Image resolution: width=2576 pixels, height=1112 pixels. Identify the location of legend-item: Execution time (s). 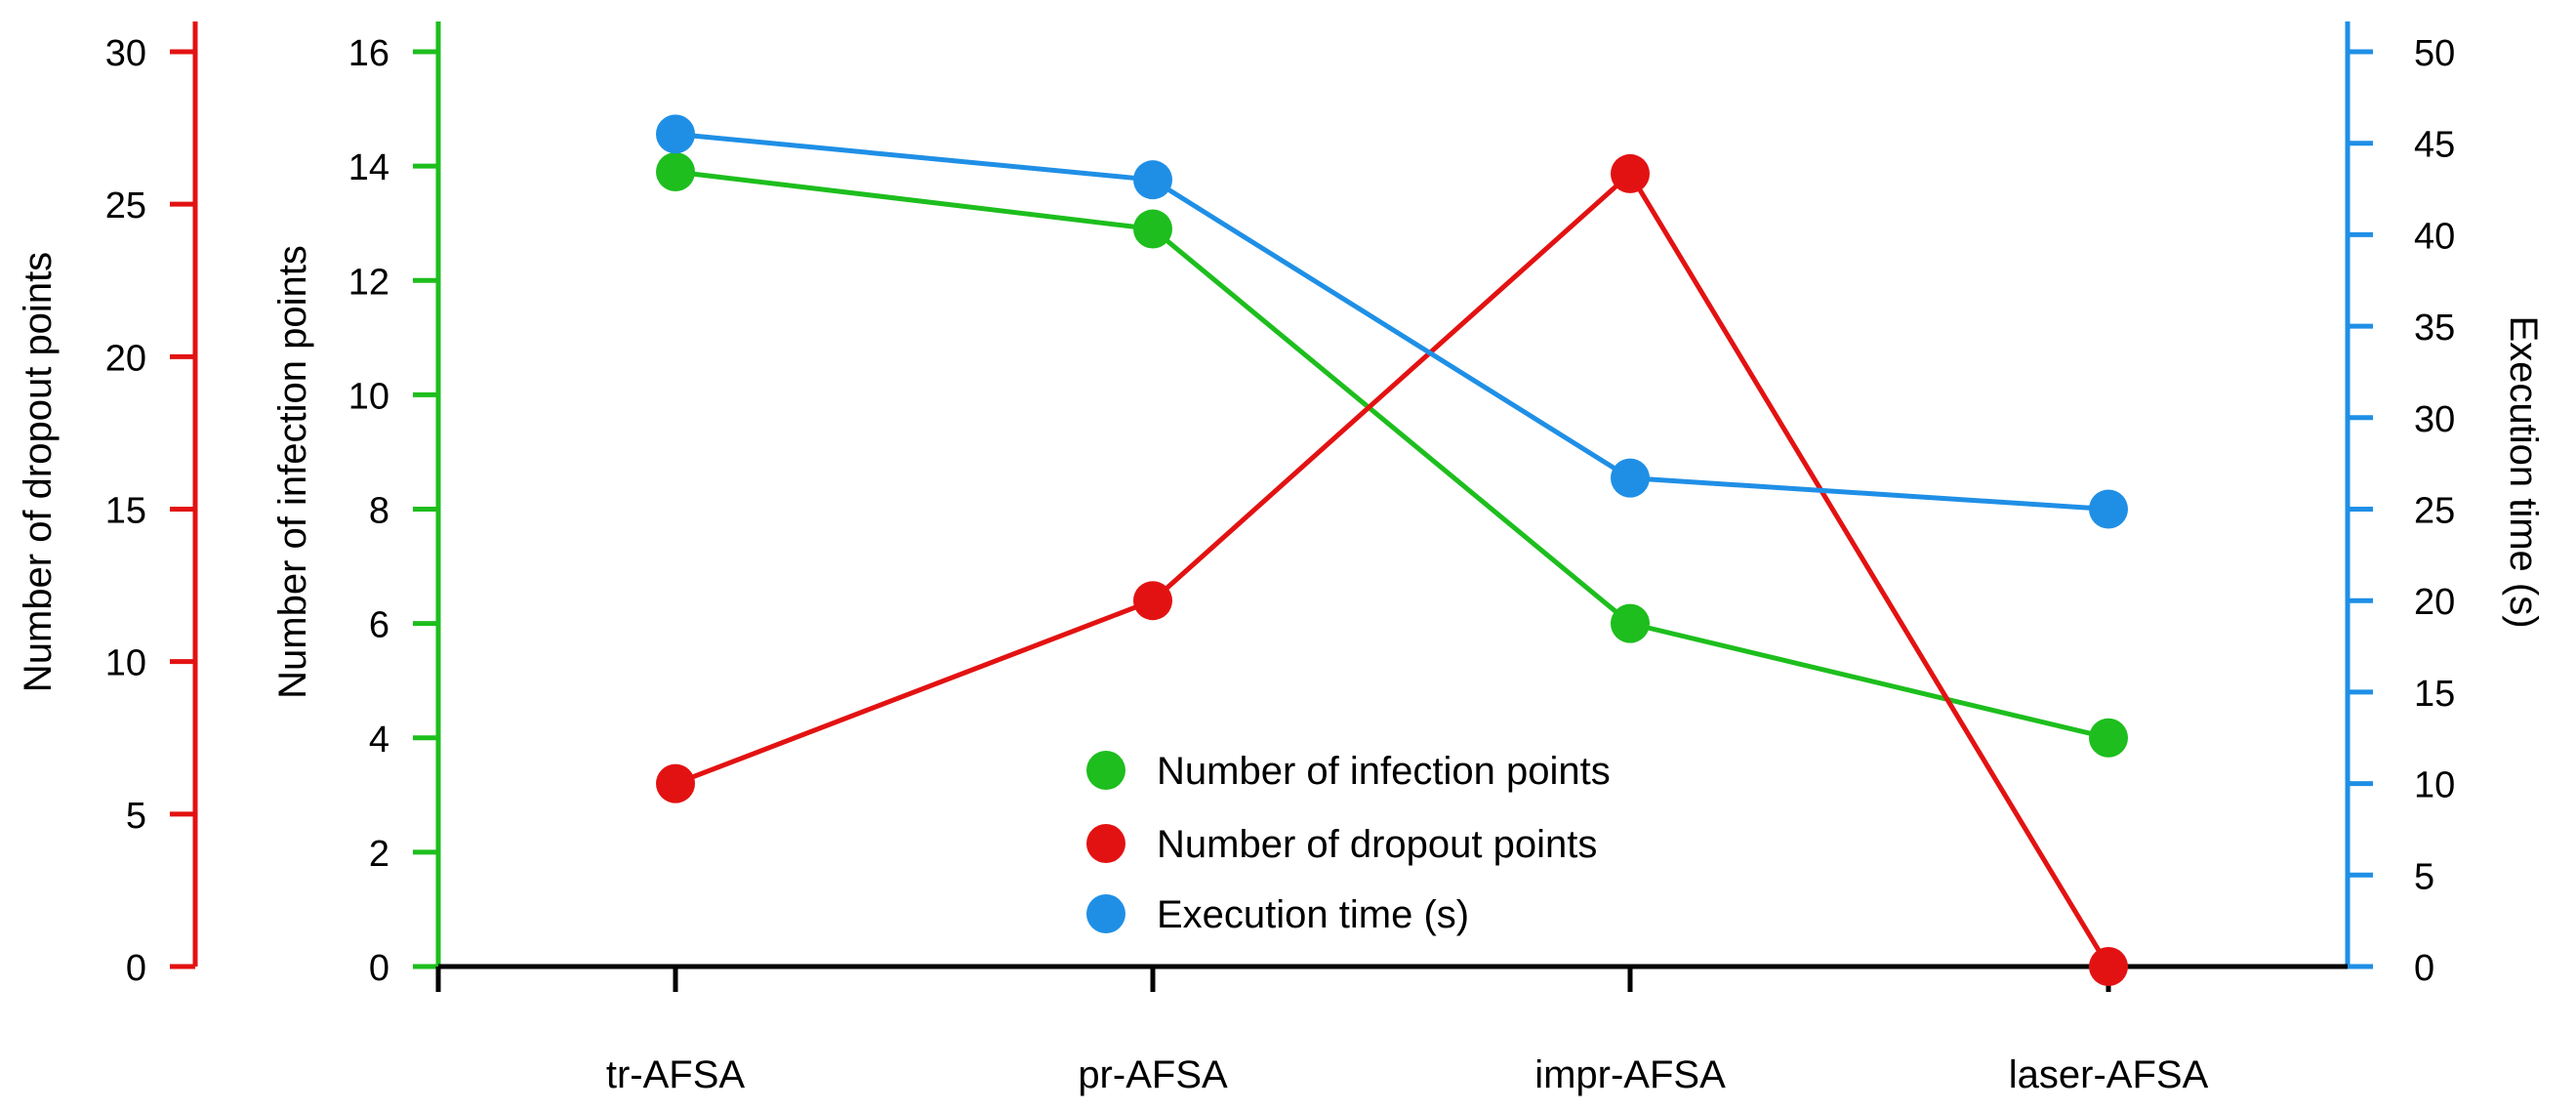
(1277, 914).